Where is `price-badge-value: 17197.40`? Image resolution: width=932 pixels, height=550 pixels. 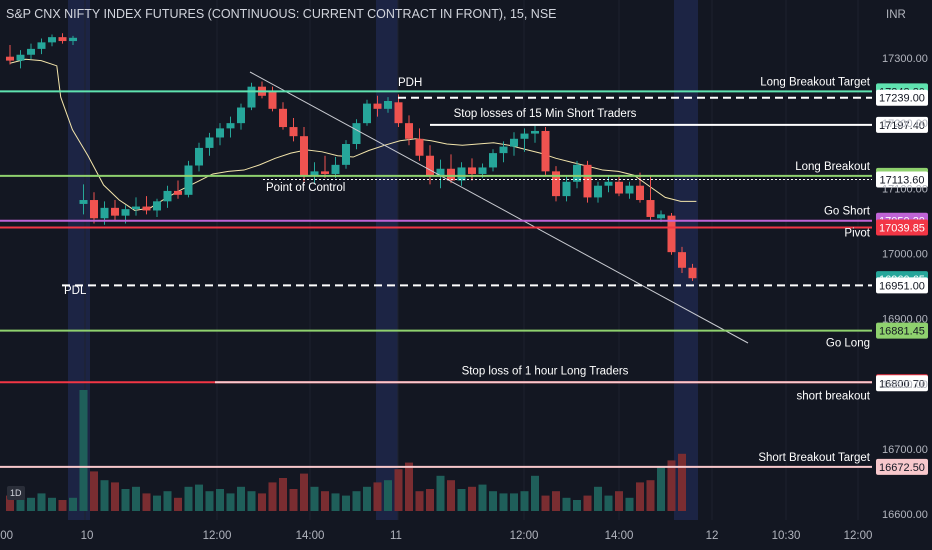 price-badge-value: 17197.40 is located at coordinates (902, 126).